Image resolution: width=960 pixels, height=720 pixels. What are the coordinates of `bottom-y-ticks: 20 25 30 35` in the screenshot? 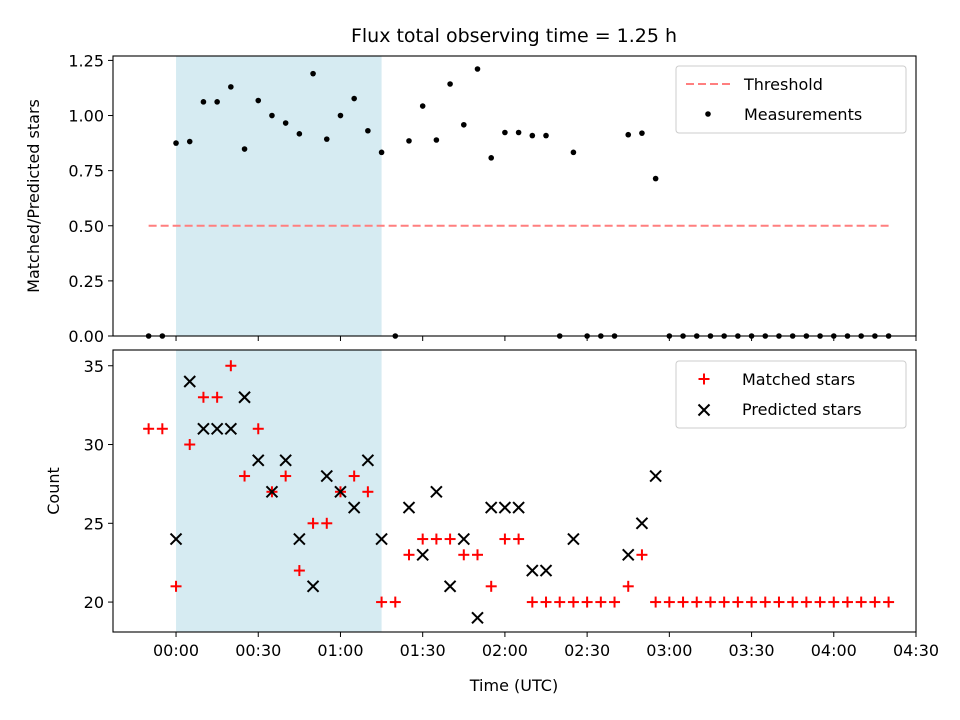 It's located at (98, 484).